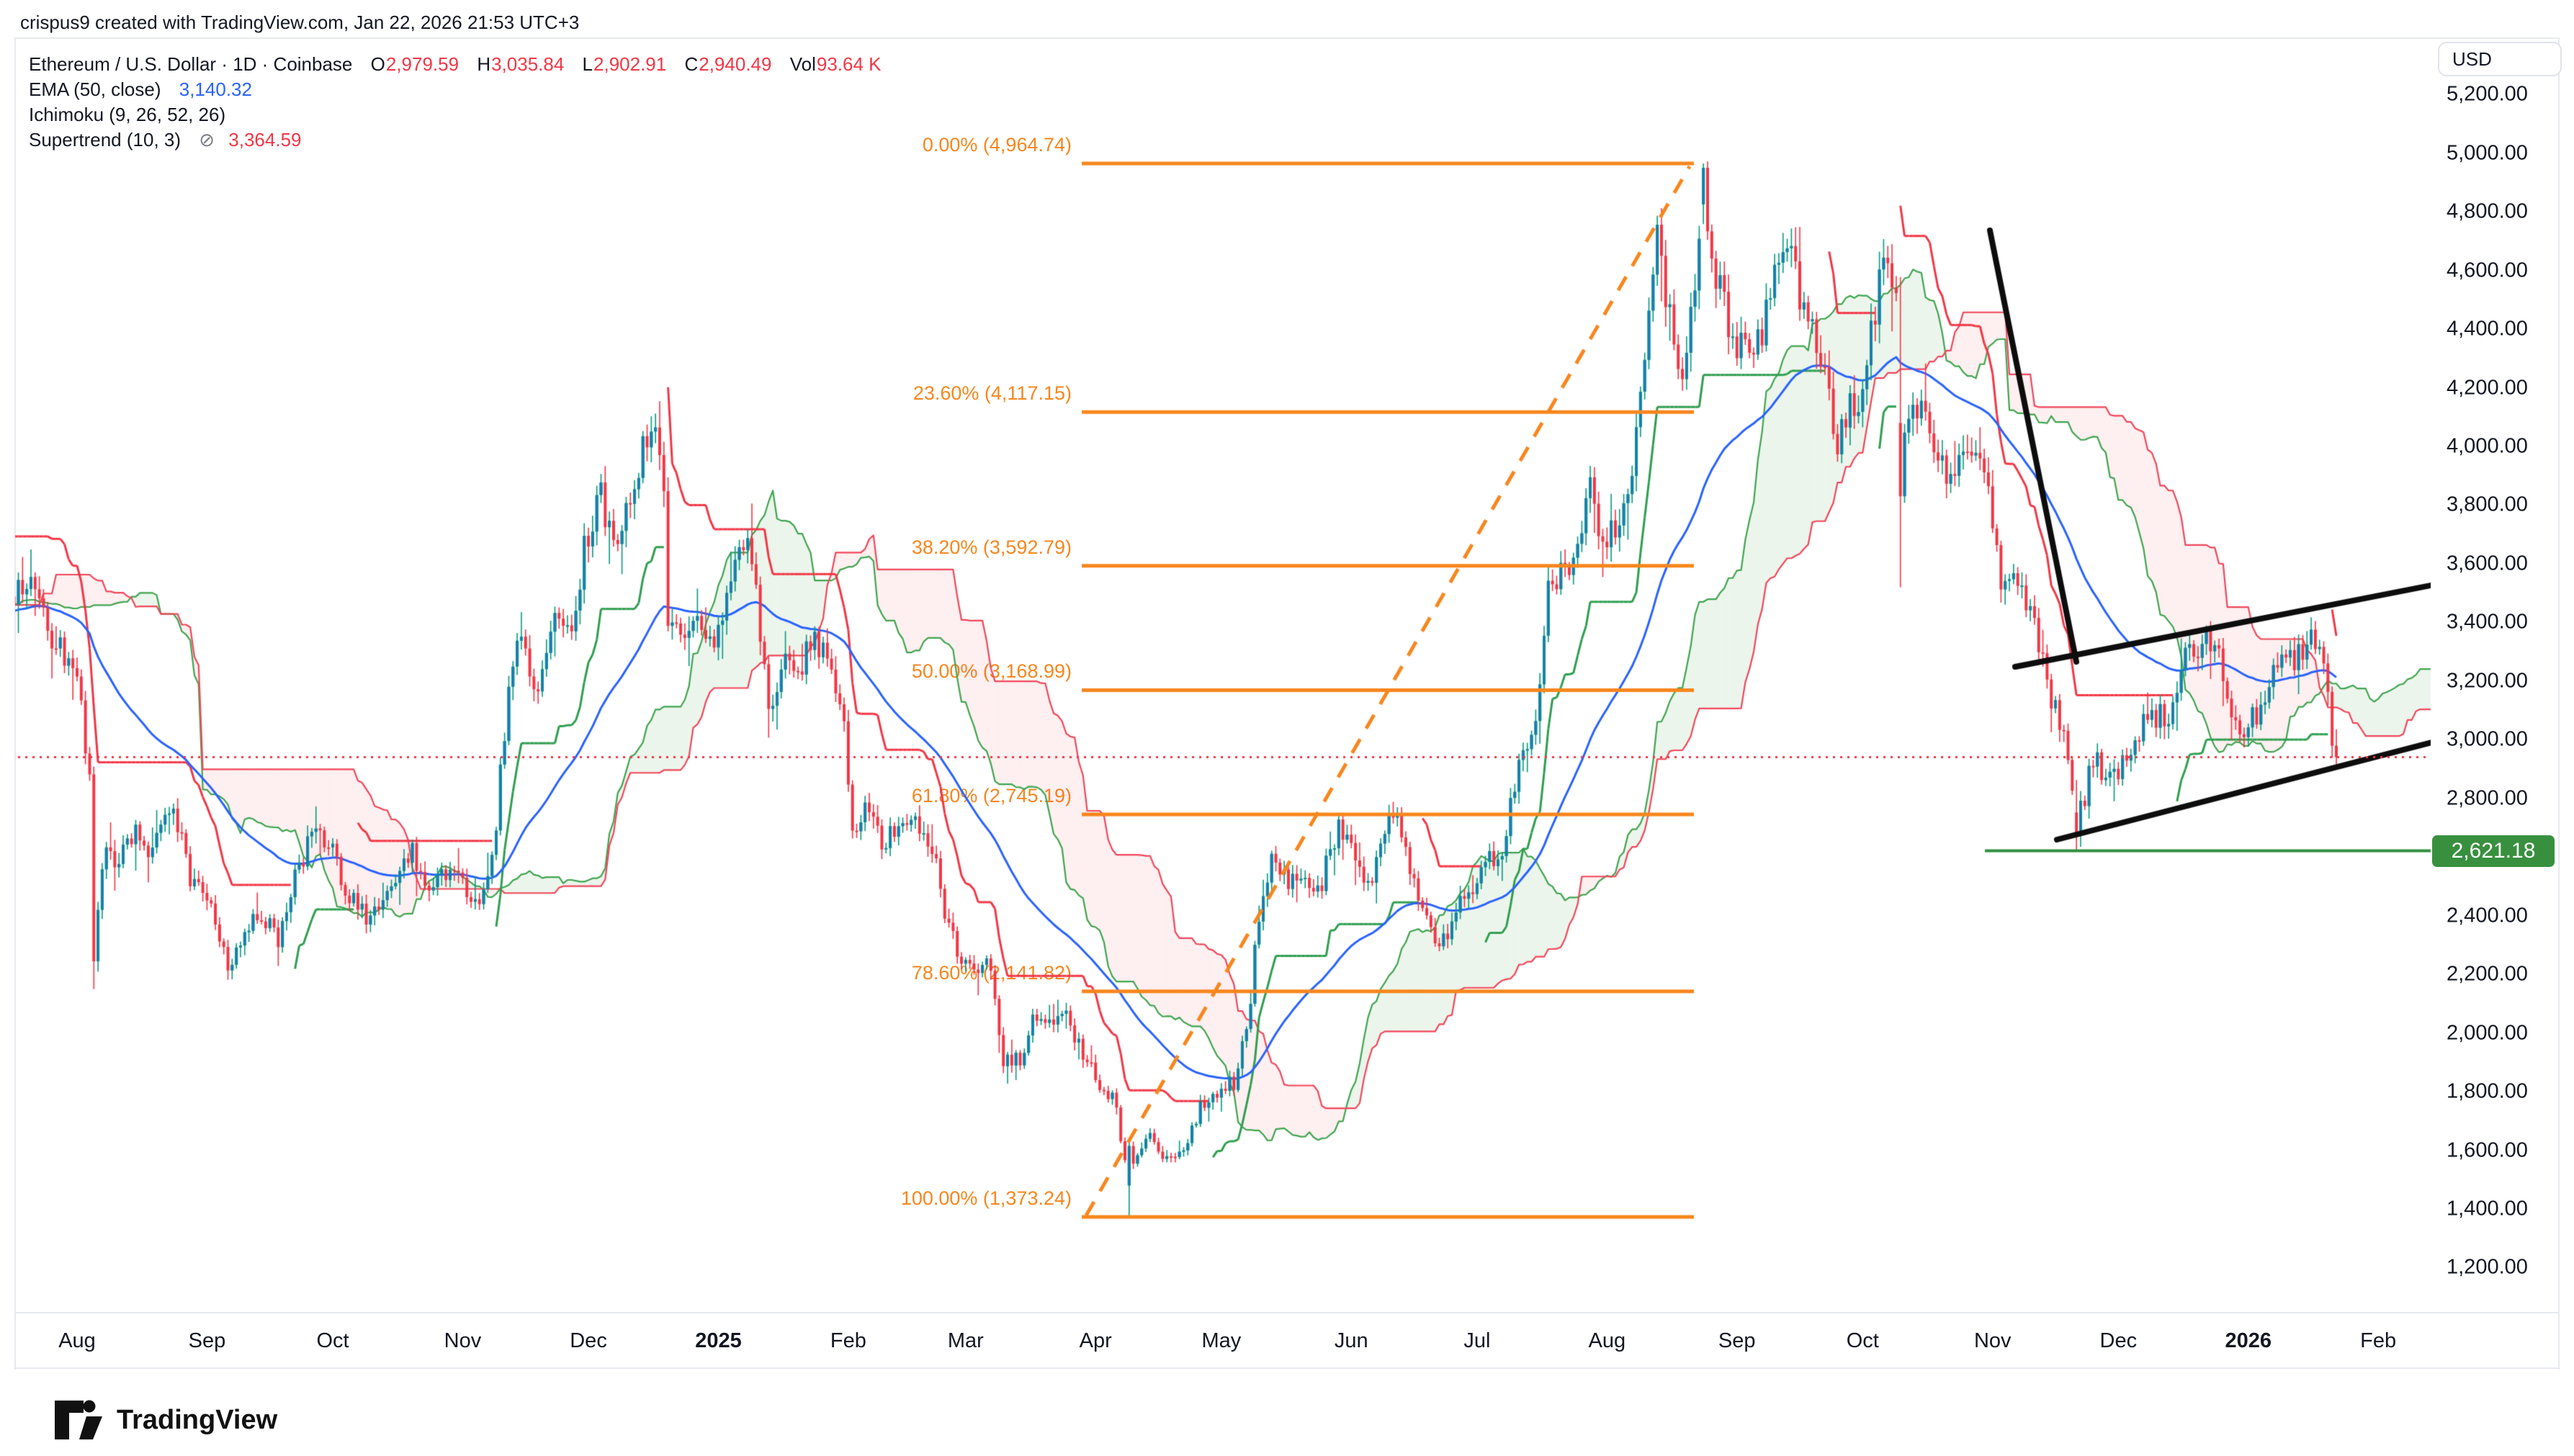 The width and height of the screenshot is (2574, 1456). Describe the element at coordinates (484, 64) in the screenshot. I see `high-label: H` at that location.